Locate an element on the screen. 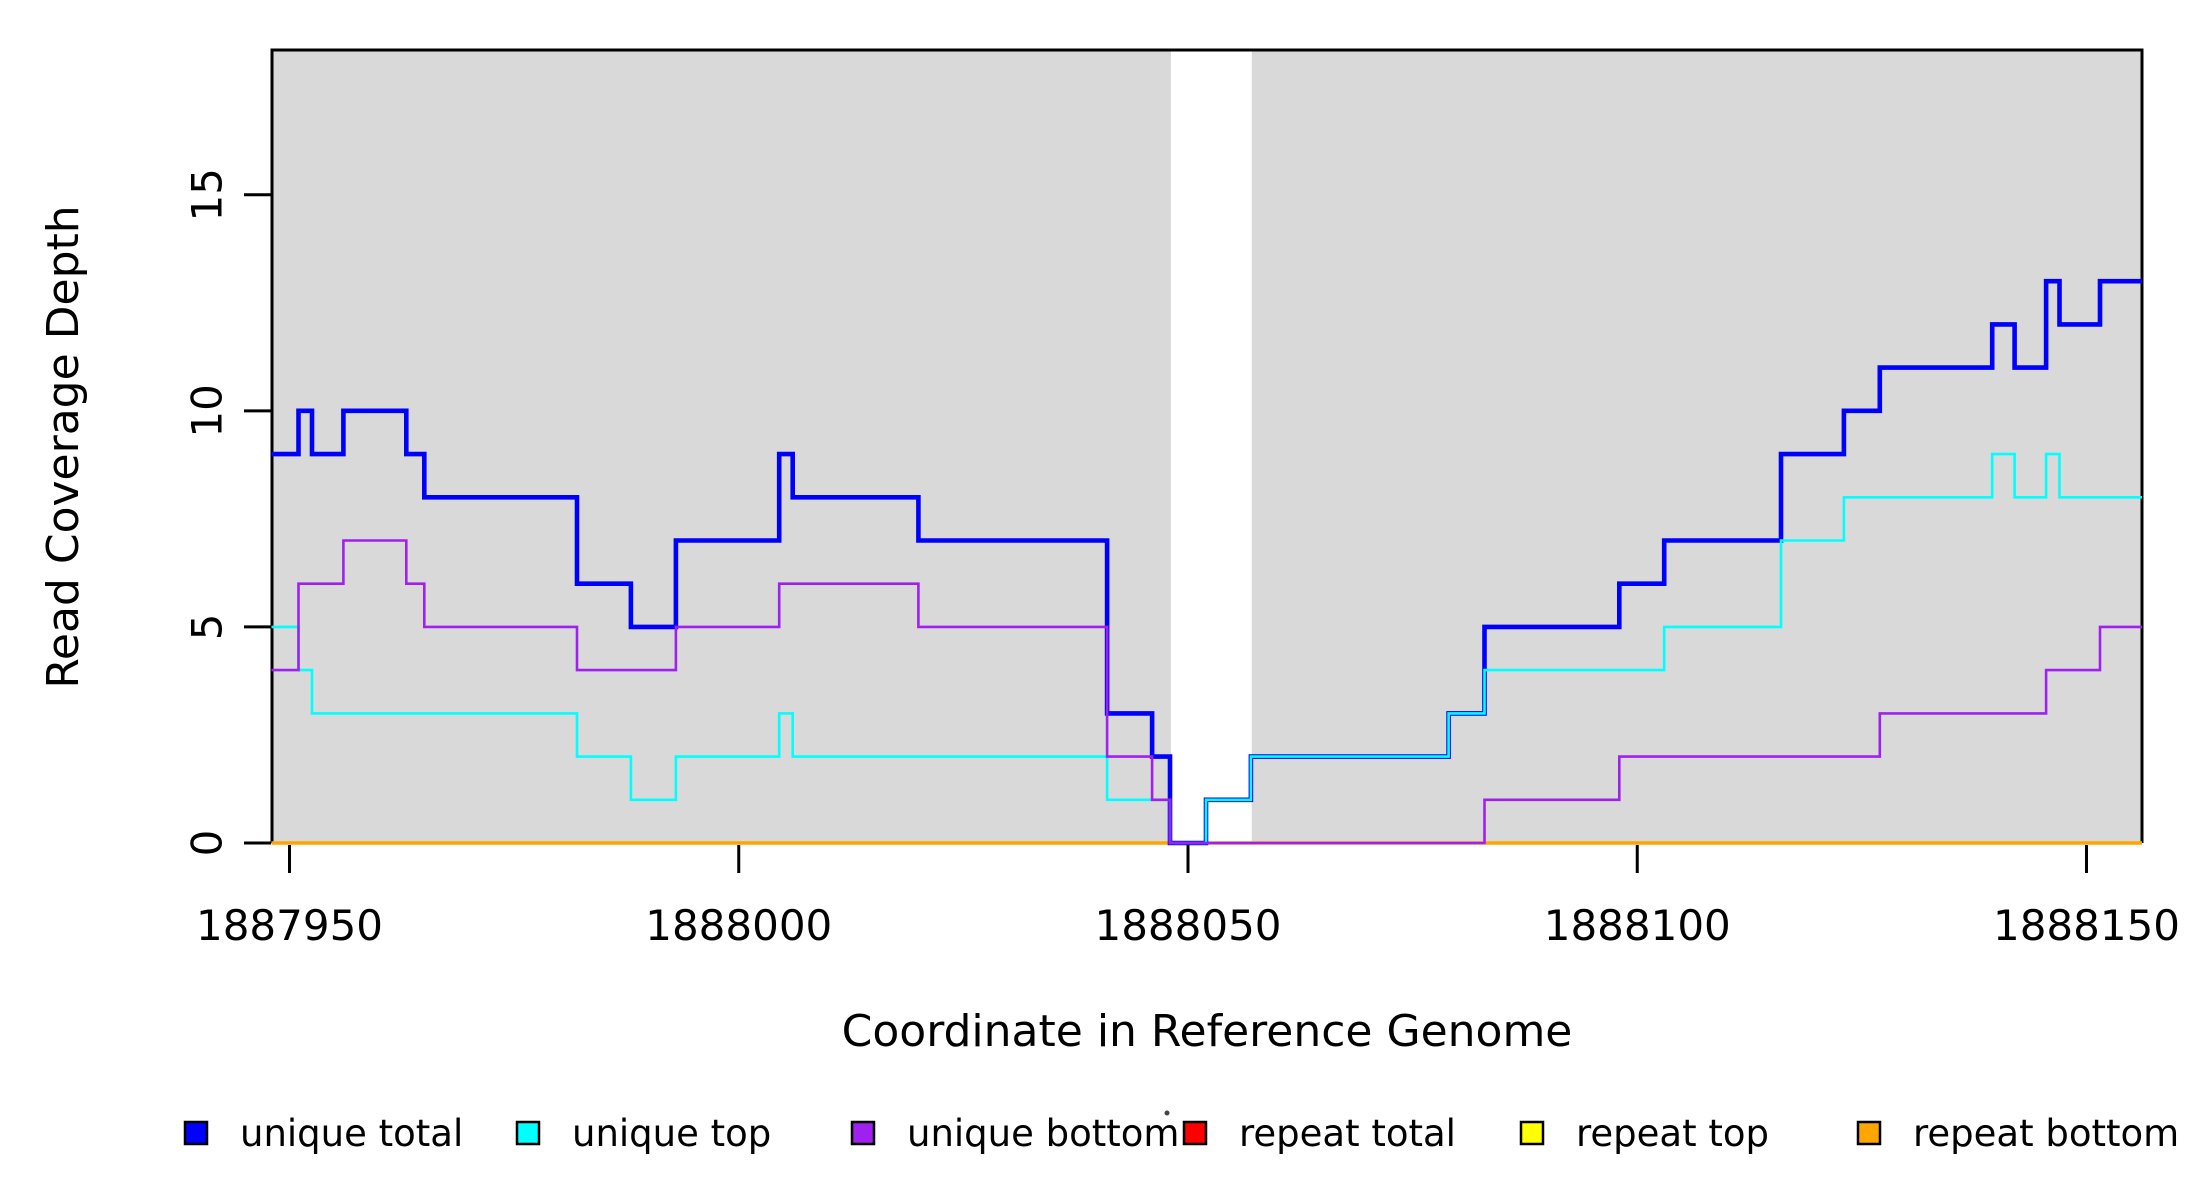 The height and width of the screenshot is (1200, 2200). legend-item-repeat-top: repeat top is located at coordinates (1644, 1133).